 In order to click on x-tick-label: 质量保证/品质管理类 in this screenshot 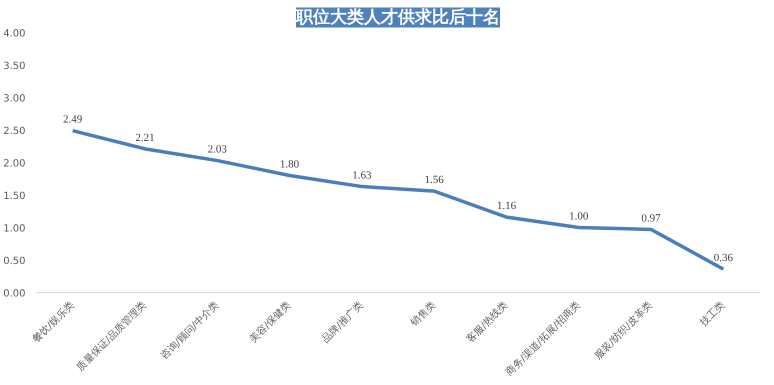, I will do `click(111, 336)`.